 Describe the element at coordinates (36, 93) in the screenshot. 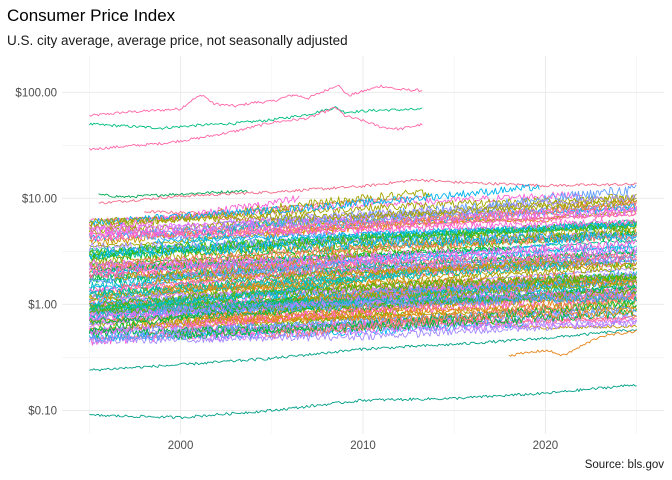

I see `y-tick-label: $100.00` at that location.